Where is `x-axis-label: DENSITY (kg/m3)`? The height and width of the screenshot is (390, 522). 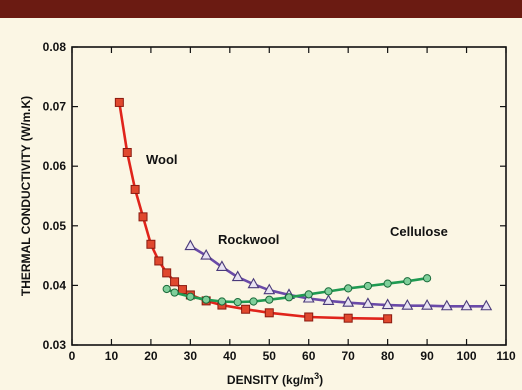
x-axis-label: DENSITY (kg/m3) is located at coordinates (275, 379).